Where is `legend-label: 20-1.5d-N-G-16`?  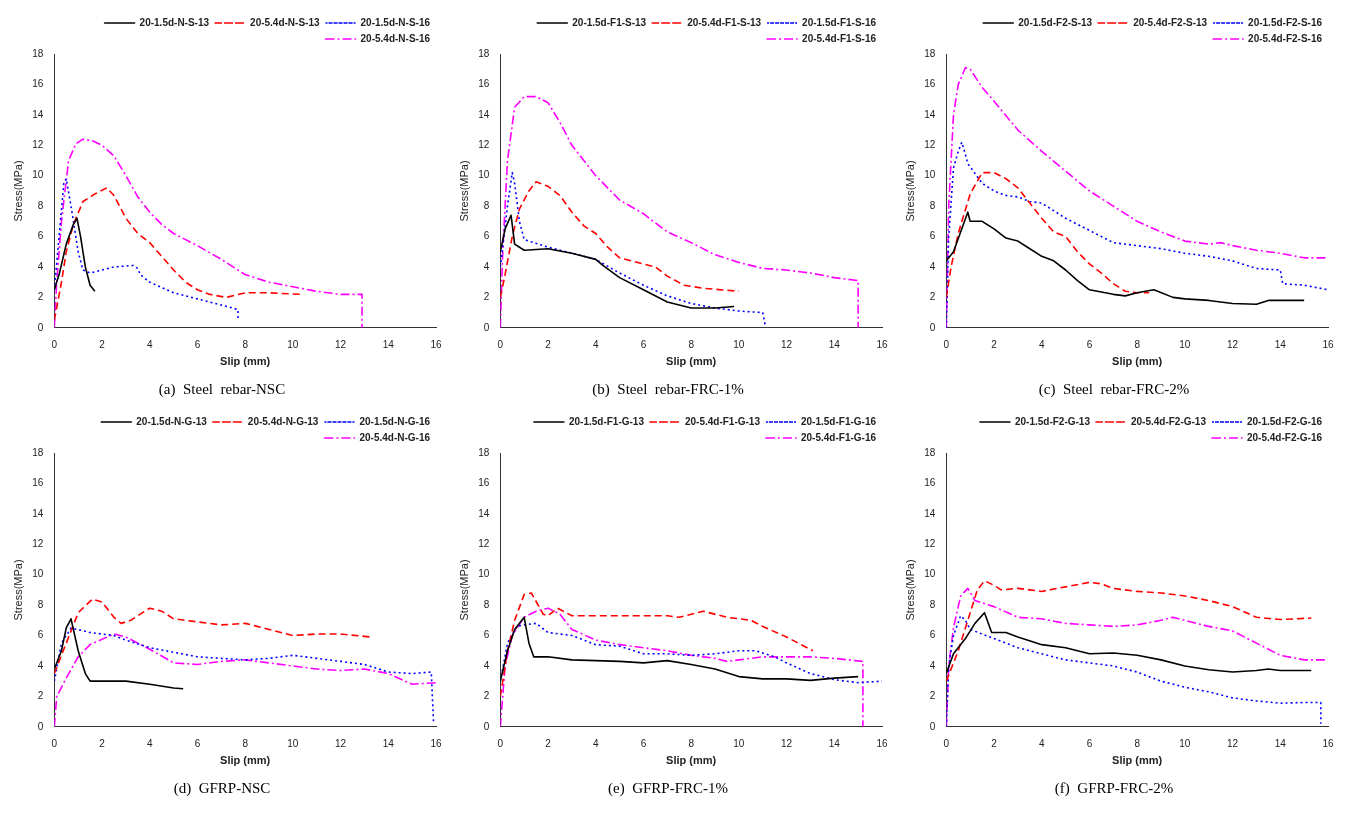 legend-label: 20-1.5d-N-G-16 is located at coordinates (395, 421).